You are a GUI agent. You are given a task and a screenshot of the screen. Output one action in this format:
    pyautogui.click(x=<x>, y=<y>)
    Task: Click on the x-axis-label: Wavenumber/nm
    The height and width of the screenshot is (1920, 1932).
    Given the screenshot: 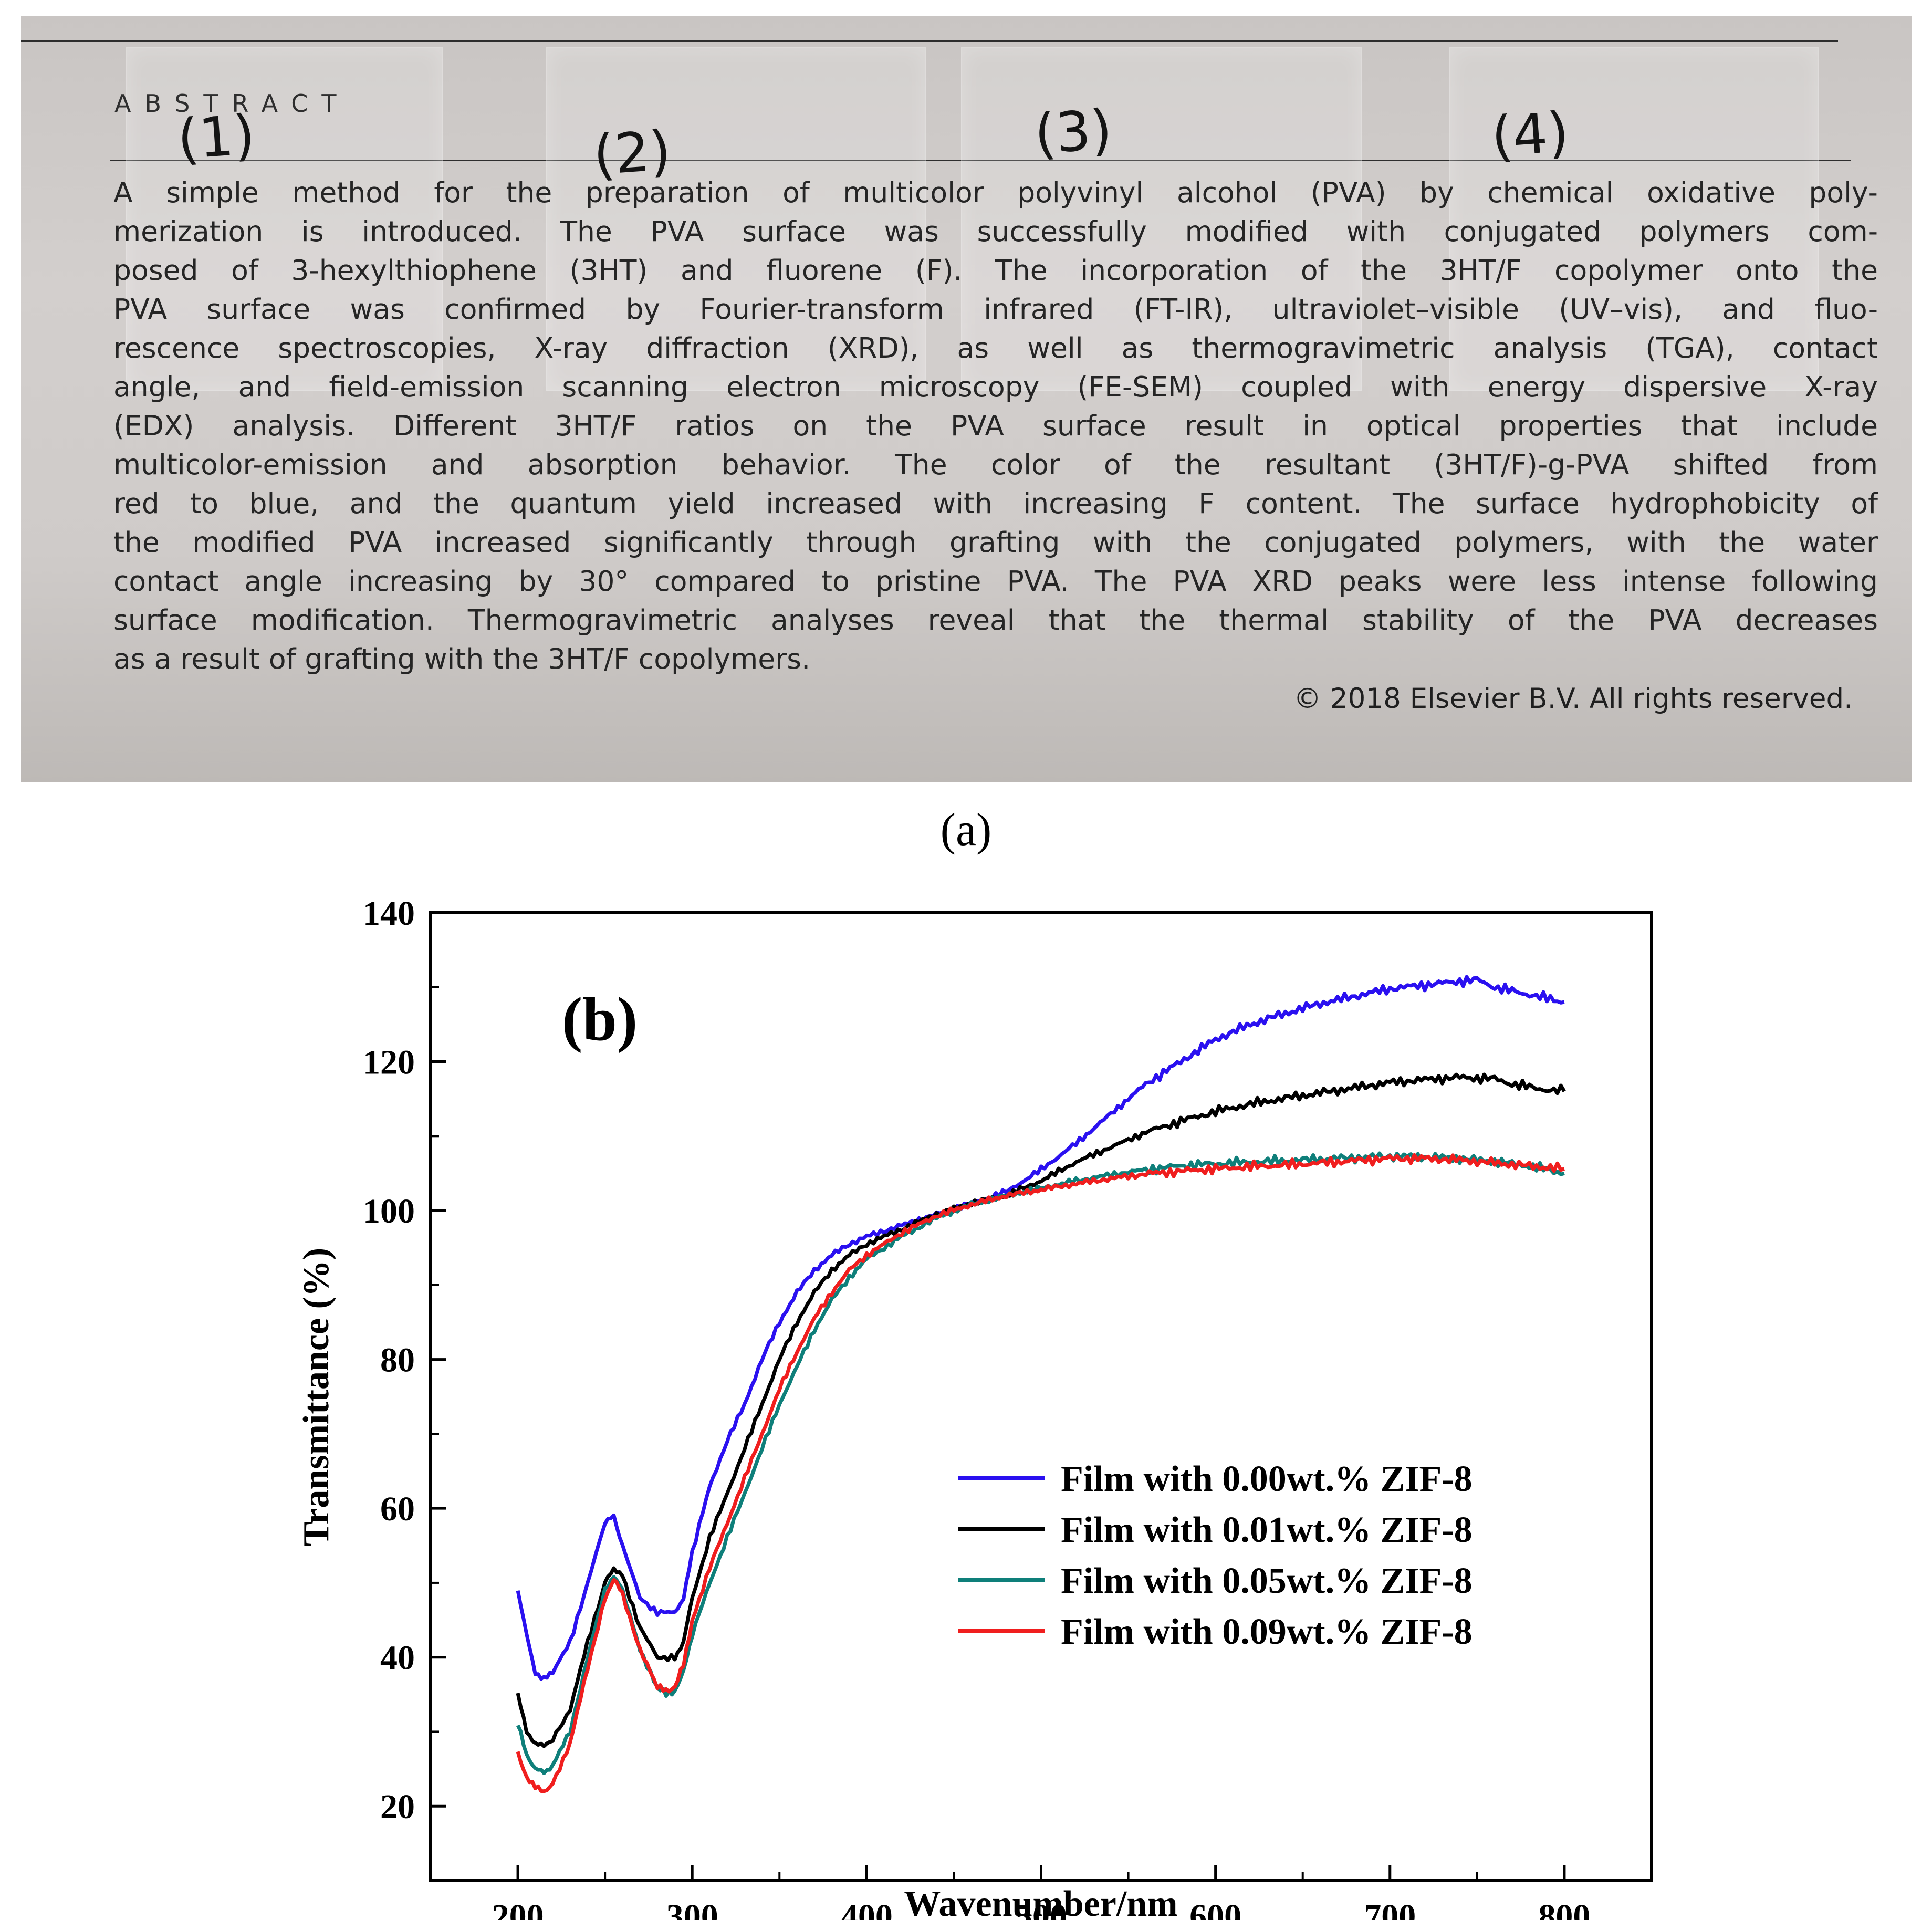 What is the action you would take?
    pyautogui.click(x=1040, y=1902)
    